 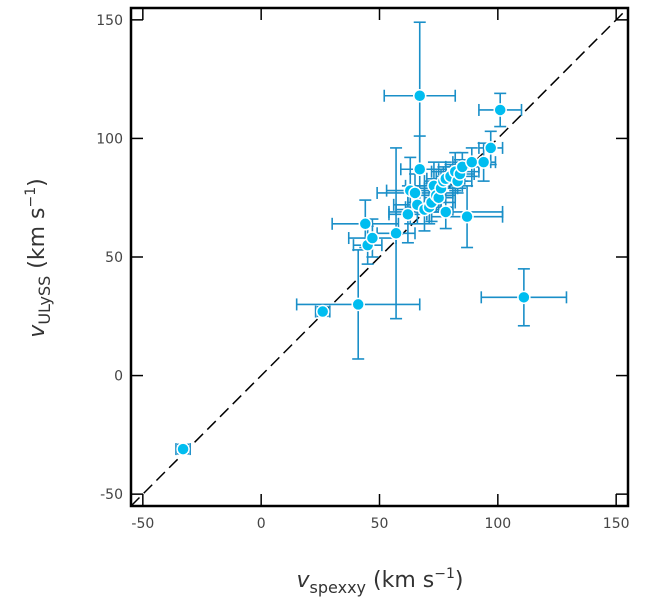 What do you see at coordinates (109, 139) in the screenshot?
I see `y-tick-label: 100` at bounding box center [109, 139].